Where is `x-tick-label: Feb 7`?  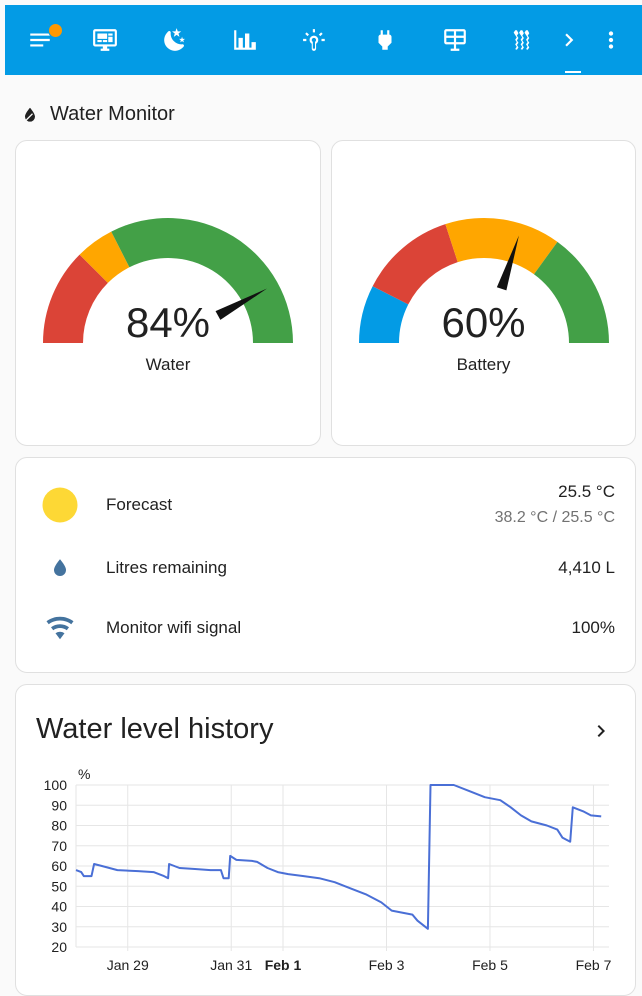 x-tick-label: Feb 7 is located at coordinates (594, 965).